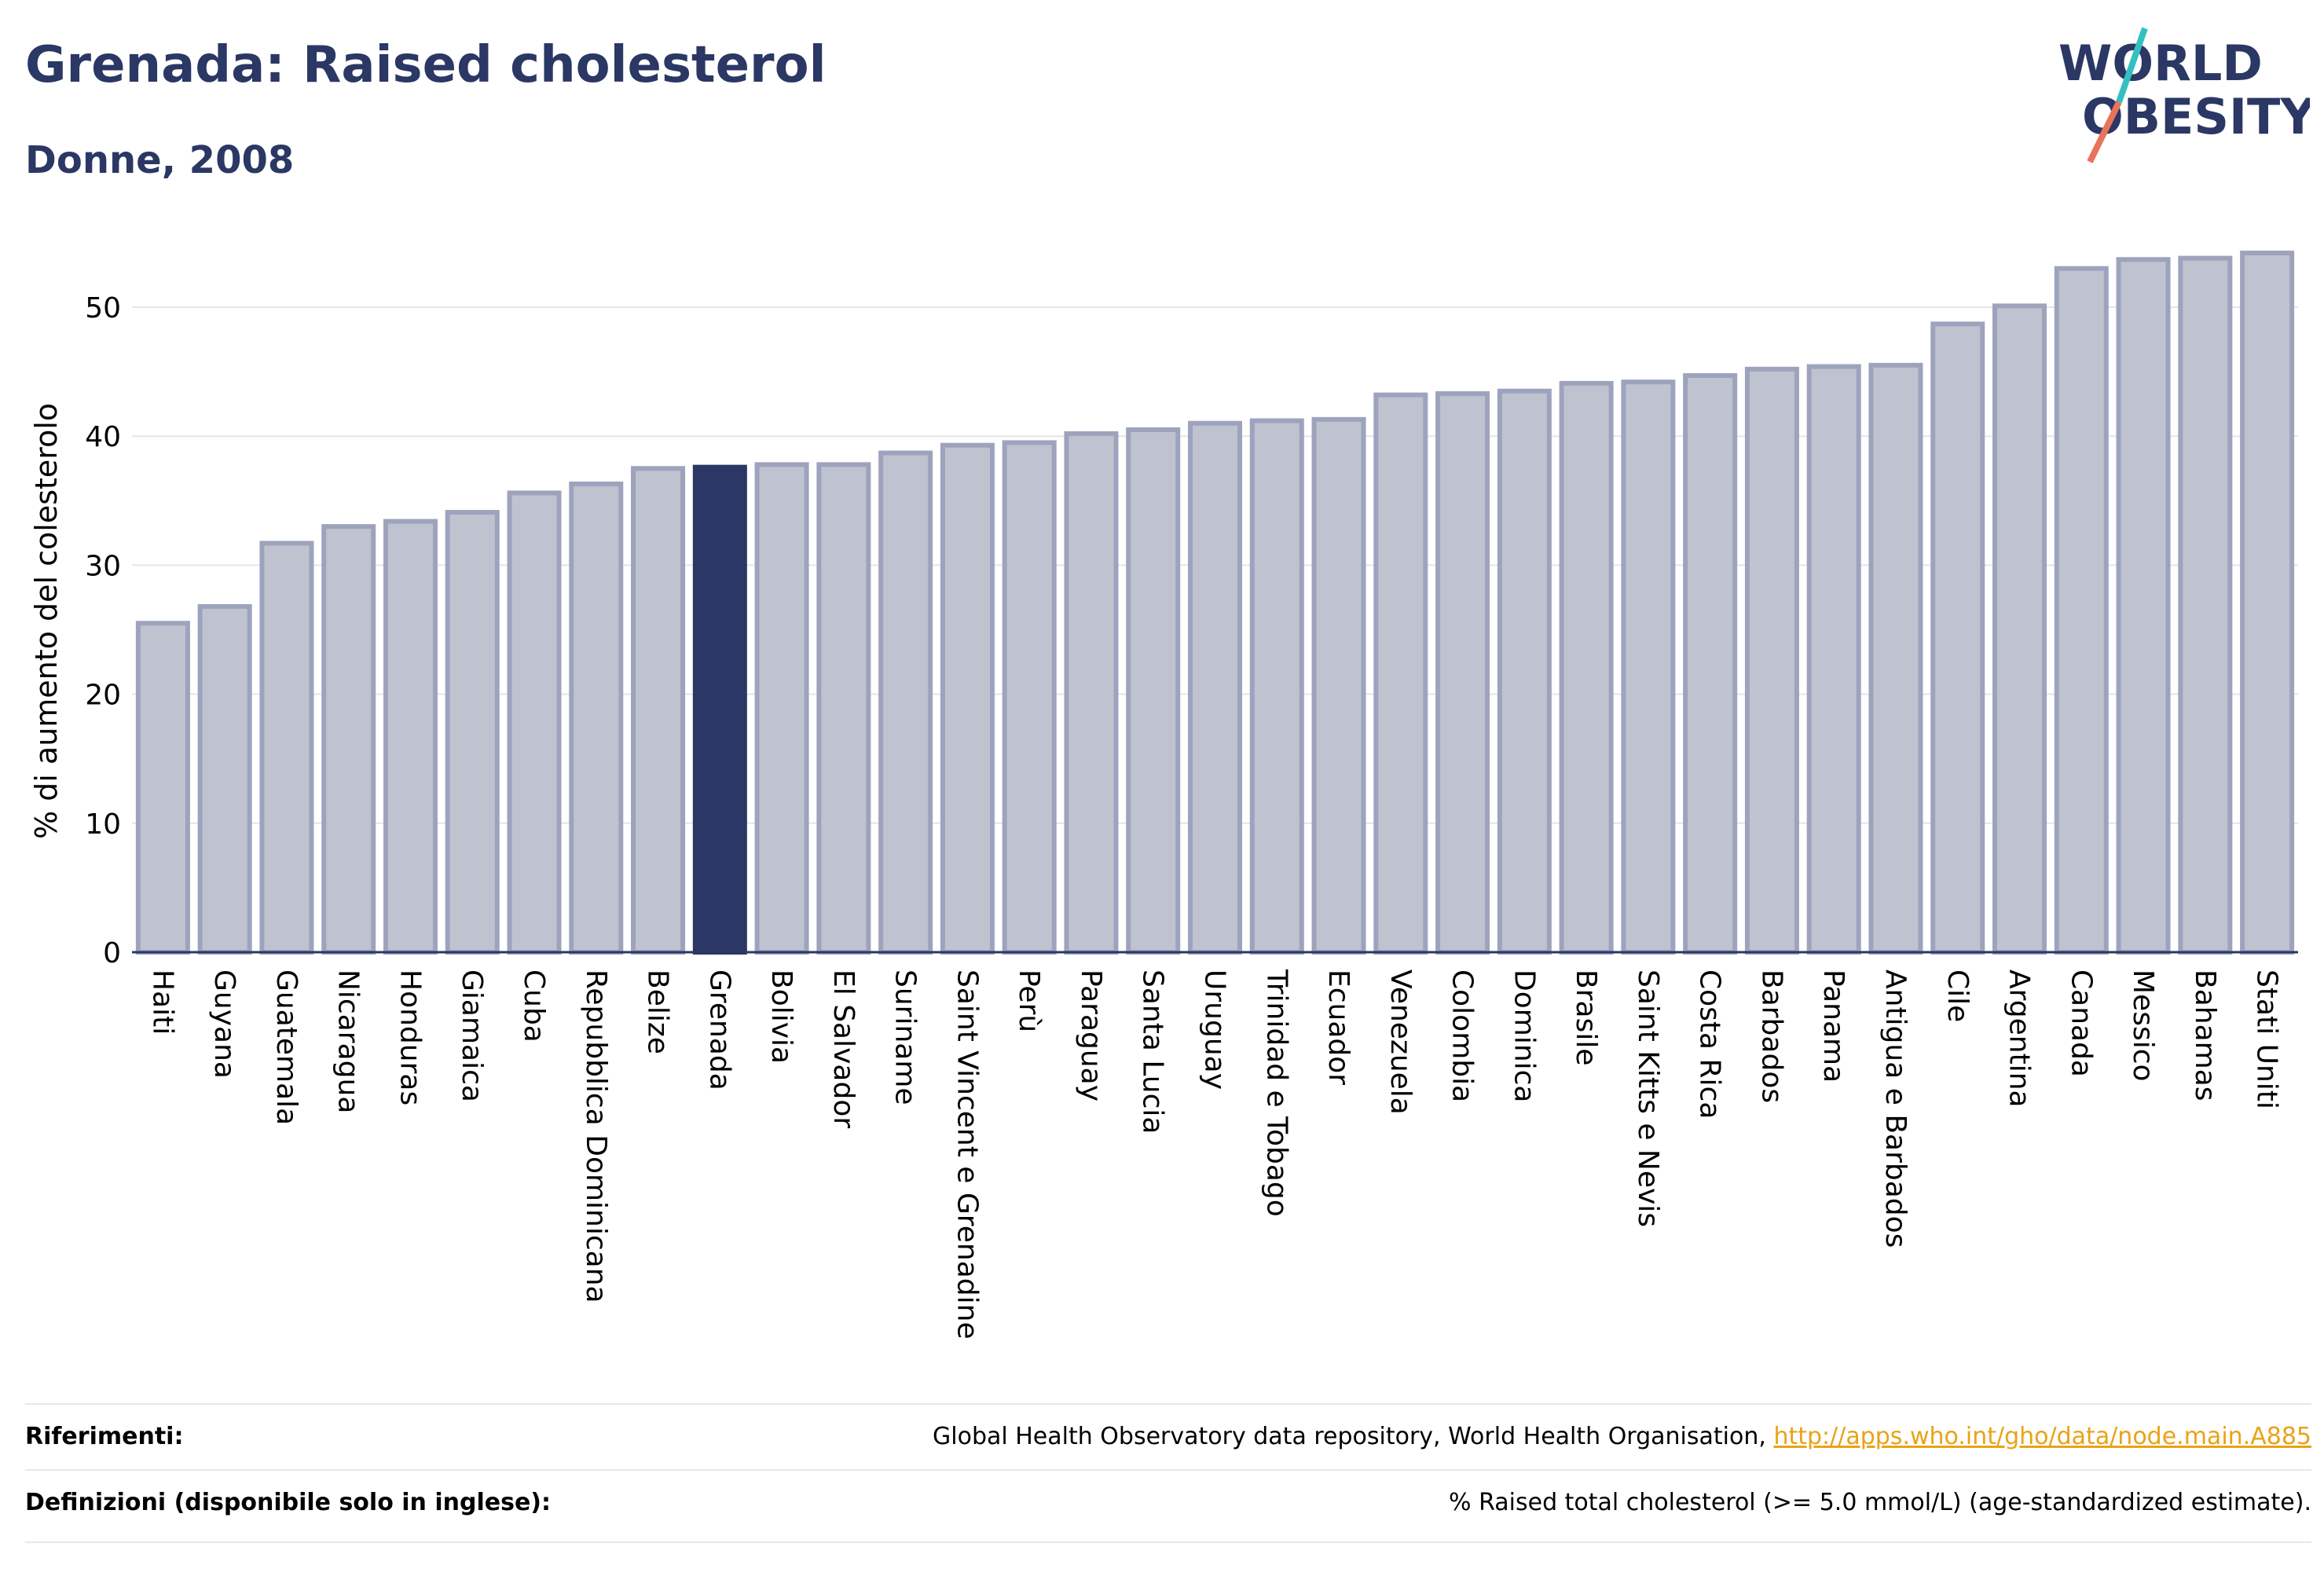 The height and width of the screenshot is (1576, 2324). Describe the element at coordinates (1586, 1017) in the screenshot. I see `x-tick-label: Brasile` at that location.